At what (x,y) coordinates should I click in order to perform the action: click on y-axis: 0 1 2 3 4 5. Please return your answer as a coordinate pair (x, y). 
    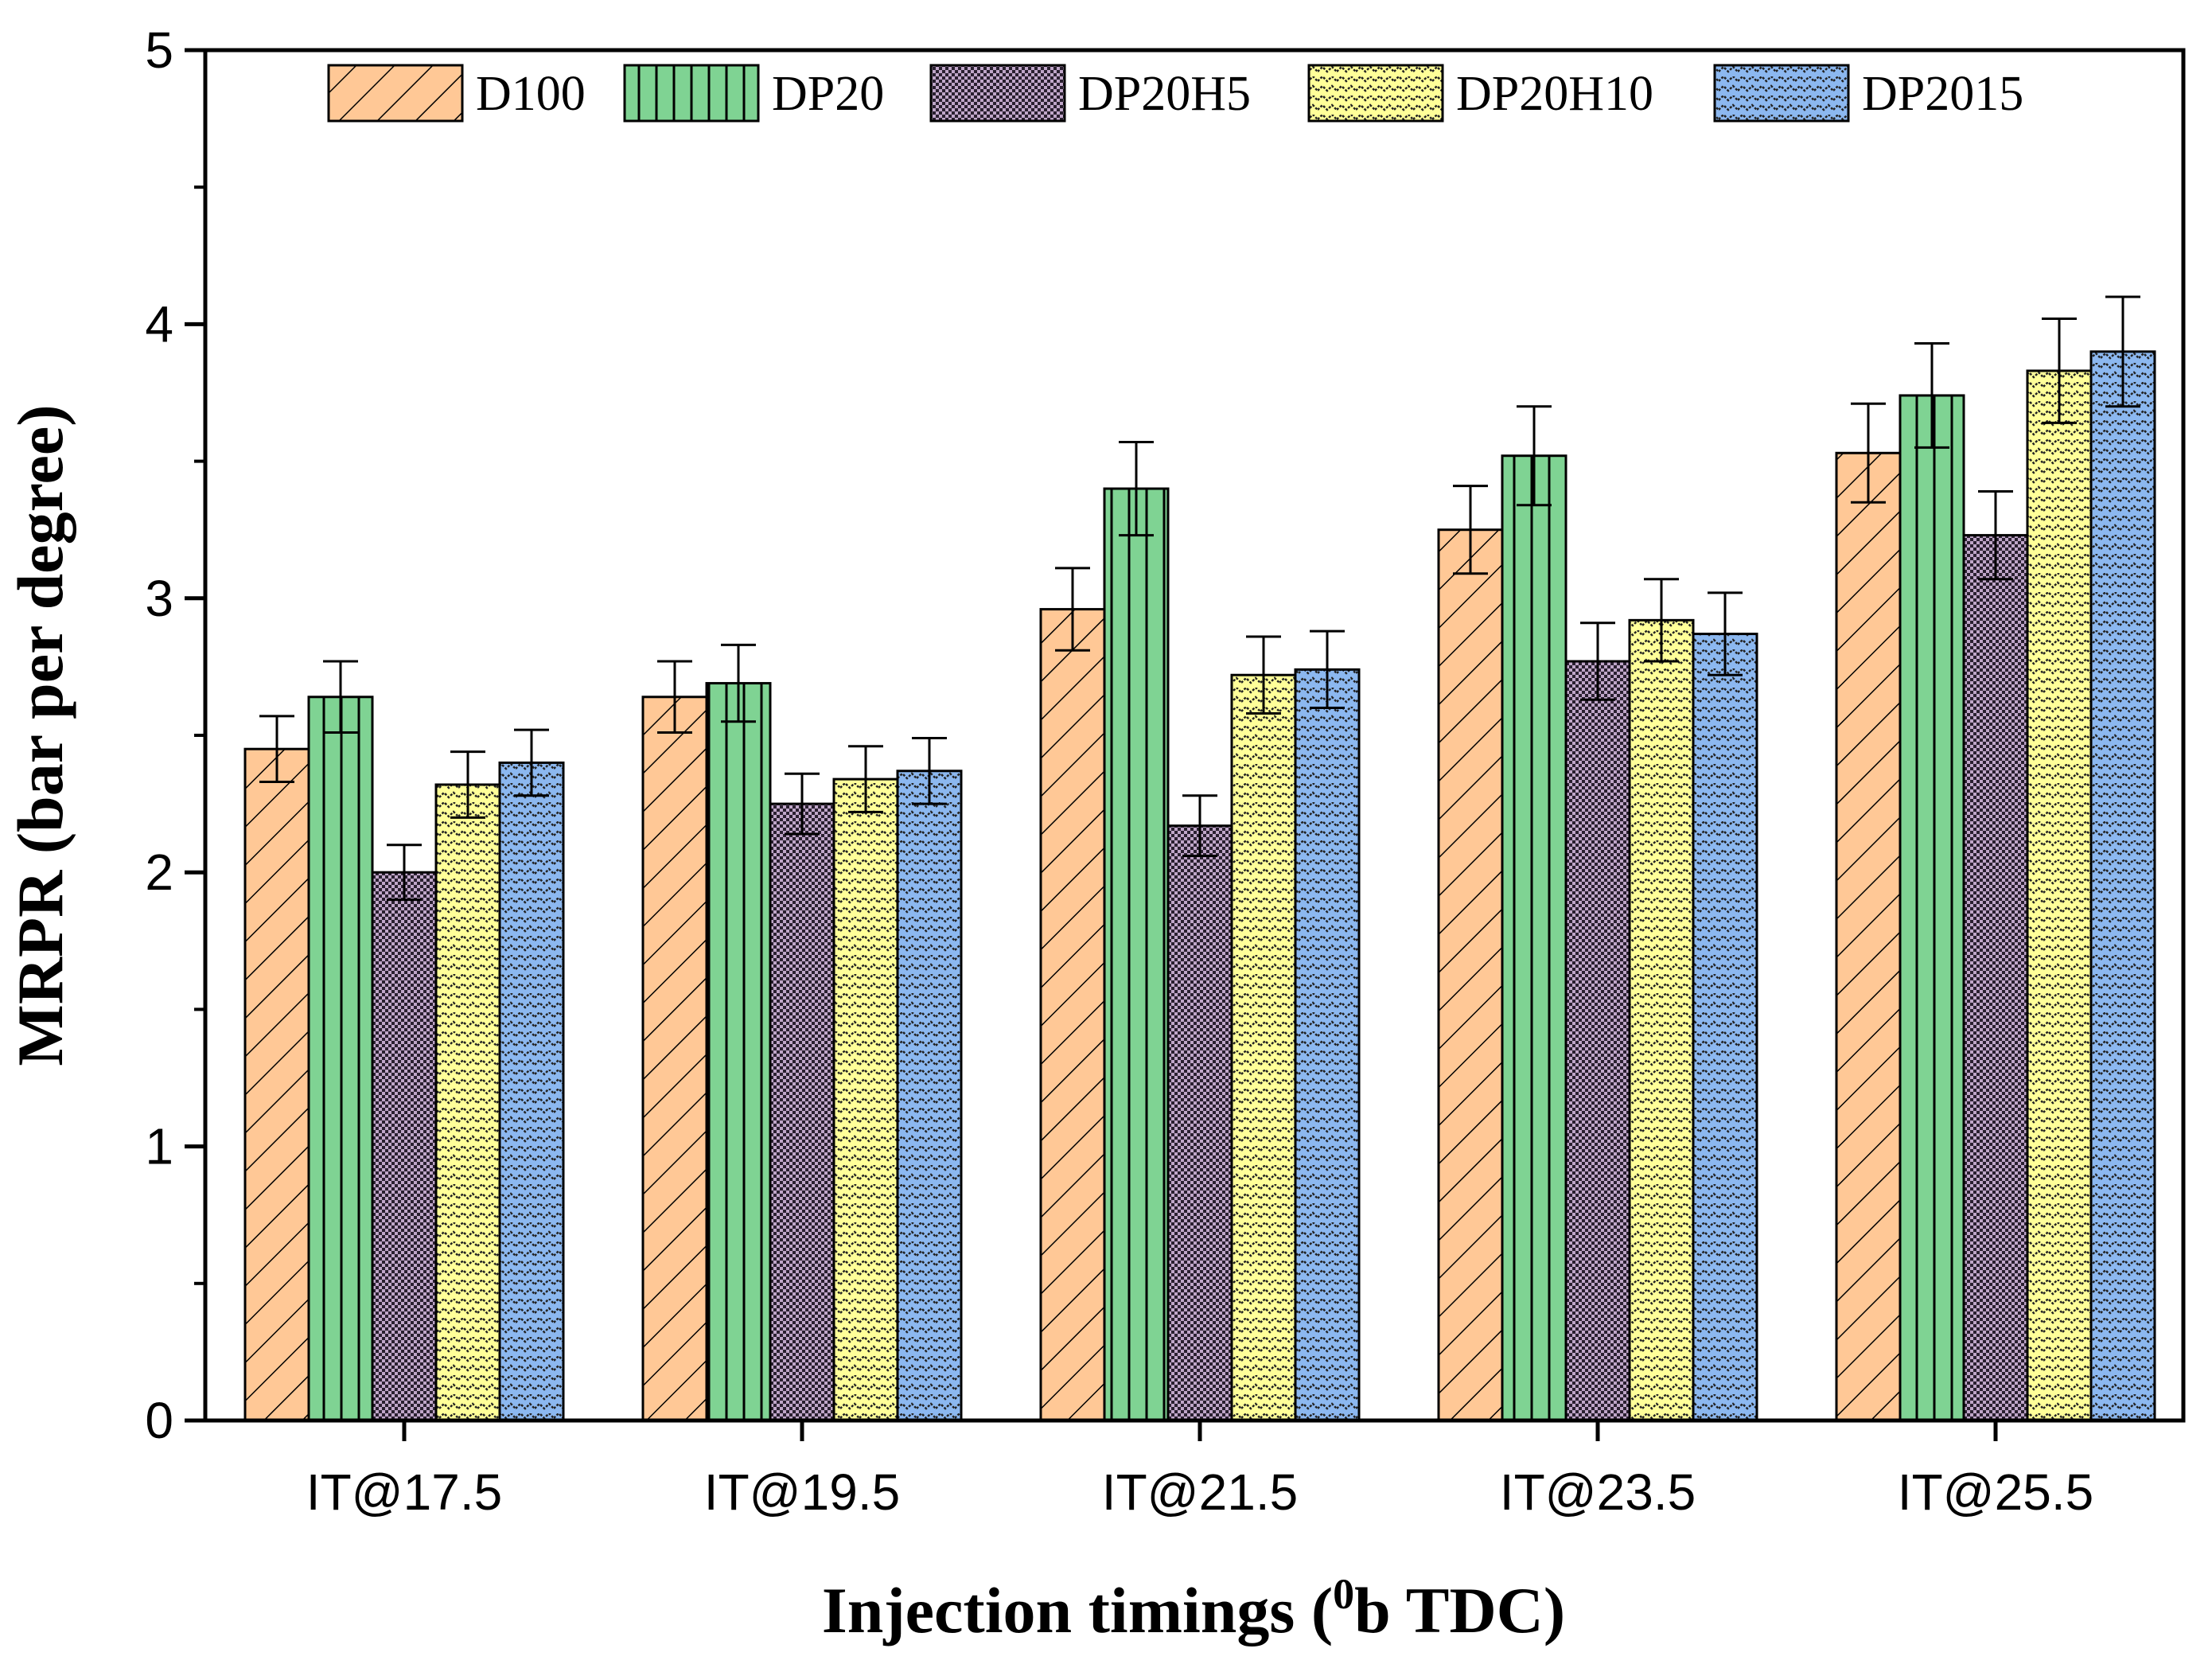
    Looking at the image, I should click on (175, 735).